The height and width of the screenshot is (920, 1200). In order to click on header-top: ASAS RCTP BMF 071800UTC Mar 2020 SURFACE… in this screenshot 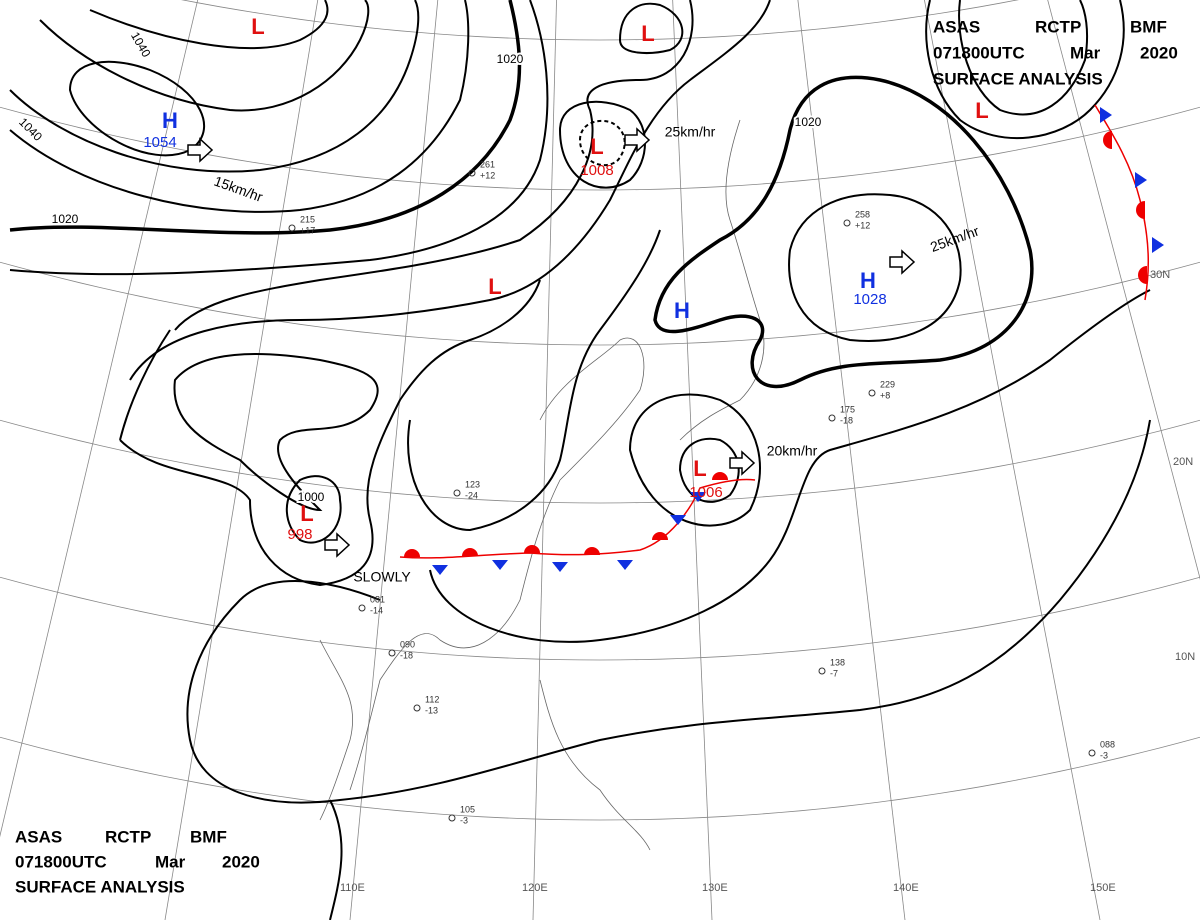, I will do `click(1055, 52)`.